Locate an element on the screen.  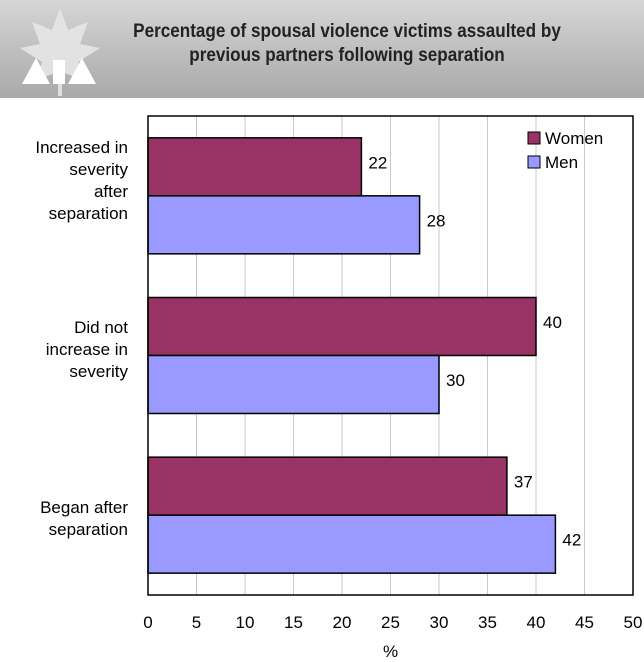
category-label-began-after: Began after separation is located at coordinates (84, 519).